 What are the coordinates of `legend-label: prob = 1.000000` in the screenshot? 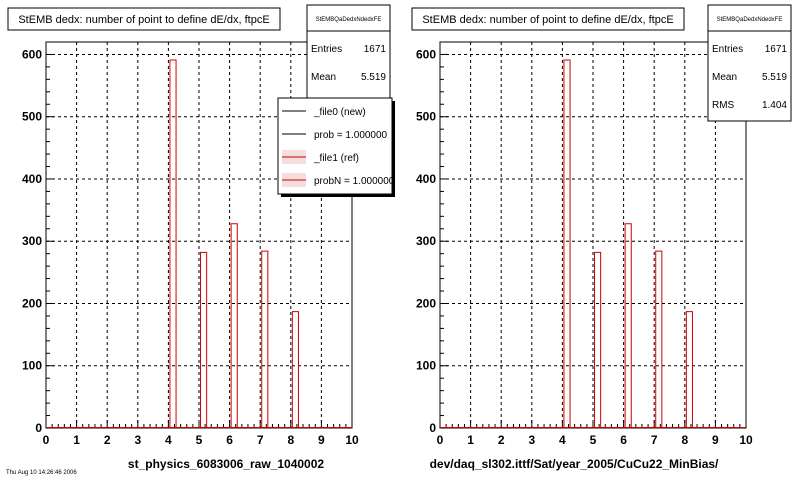 It's located at (351, 135).